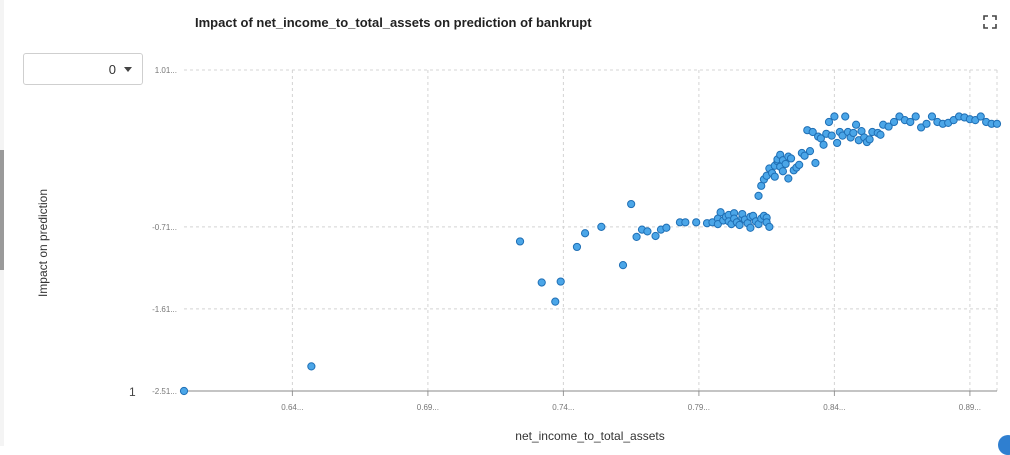 The width and height of the screenshot is (1010, 455). What do you see at coordinates (128, 69) in the screenshot?
I see `chevron-down-icon` at bounding box center [128, 69].